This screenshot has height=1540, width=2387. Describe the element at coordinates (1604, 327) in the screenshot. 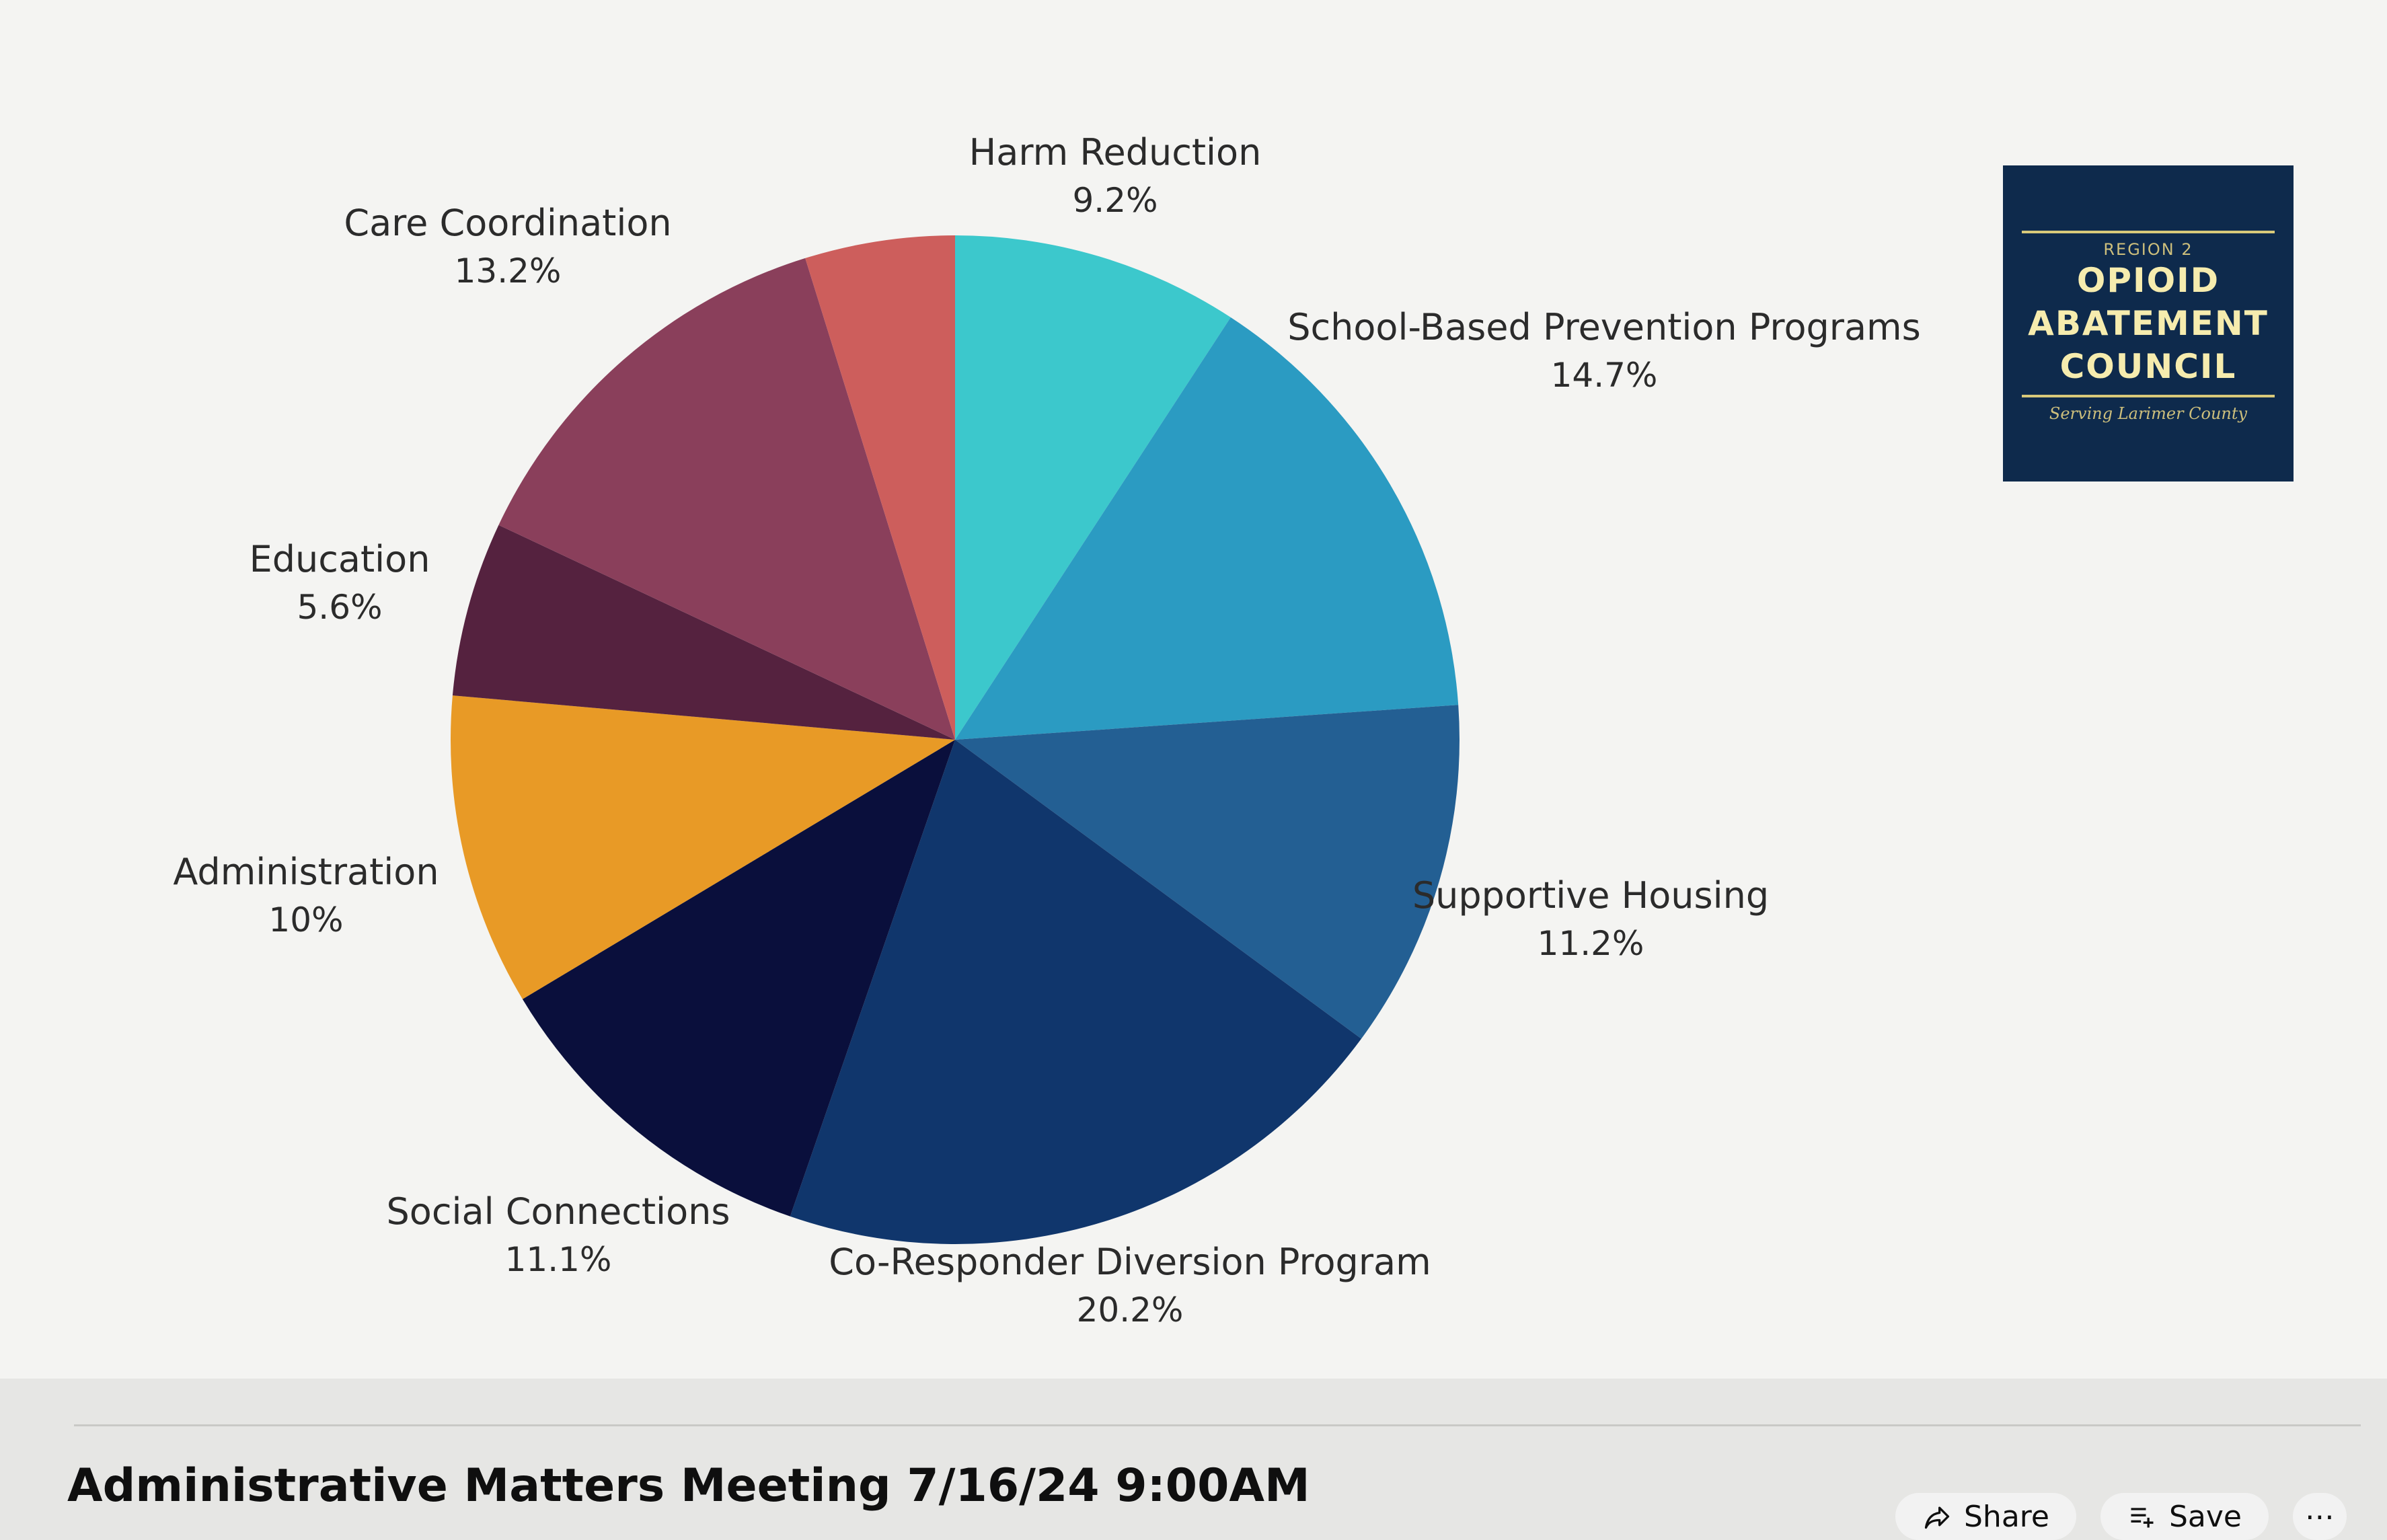

I see `slice-label-school-based-prevention-programs: School-Based Prevention Programs` at that location.